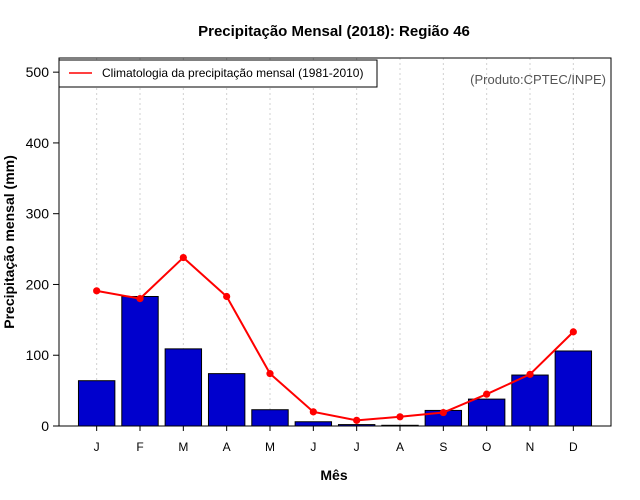 The height and width of the screenshot is (500, 640). I want to click on legend-box, so click(218, 73).